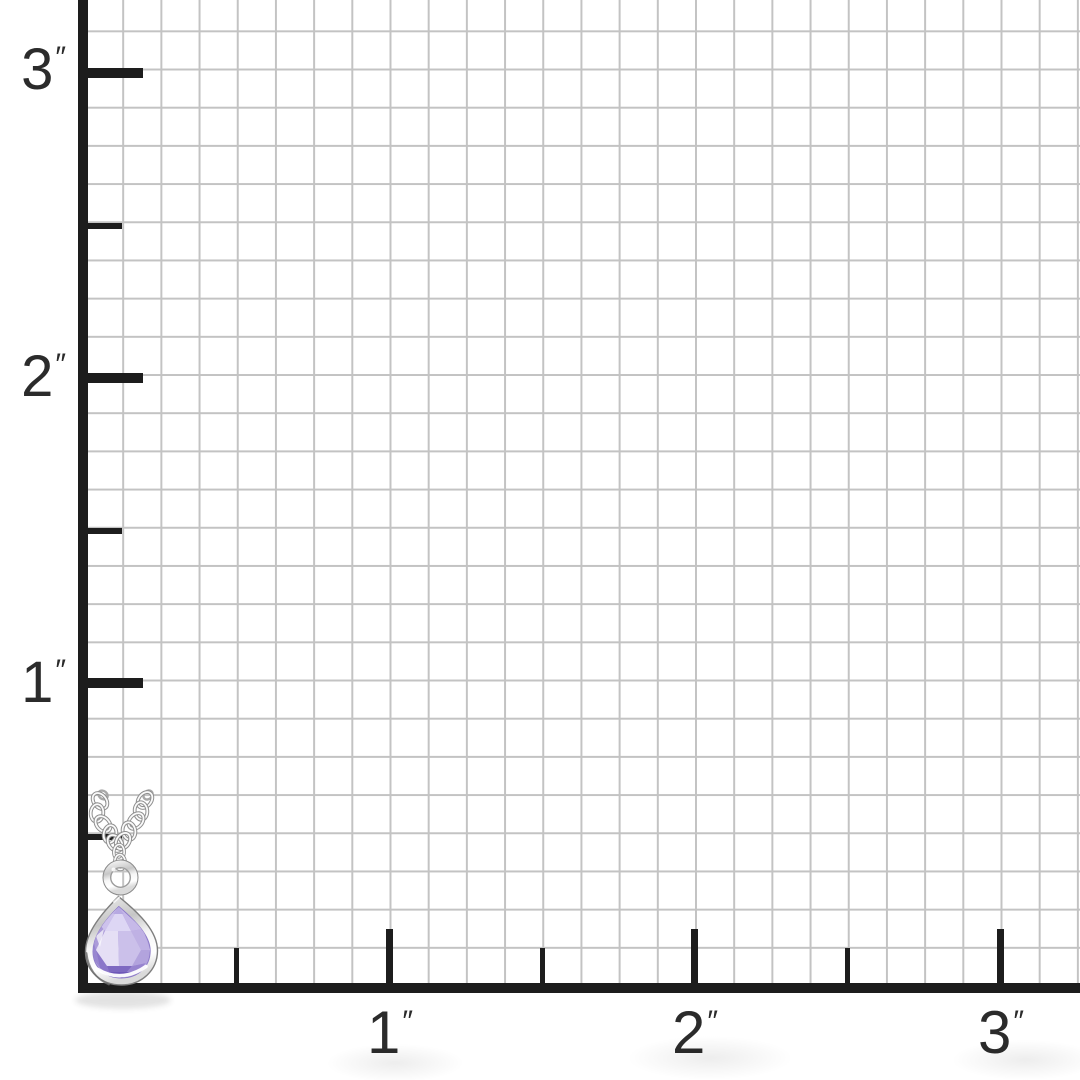 This screenshot has width=1080, height=1080. I want to click on x-axis-label-3in: 3″, so click(1001, 1032).